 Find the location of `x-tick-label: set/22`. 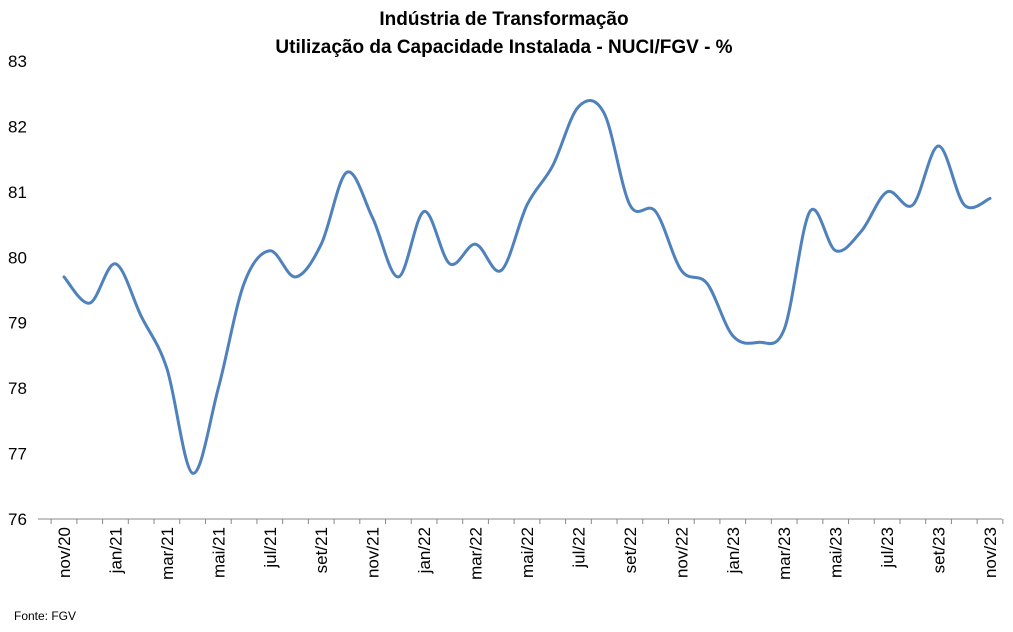

x-tick-label: set/22 is located at coordinates (630, 550).